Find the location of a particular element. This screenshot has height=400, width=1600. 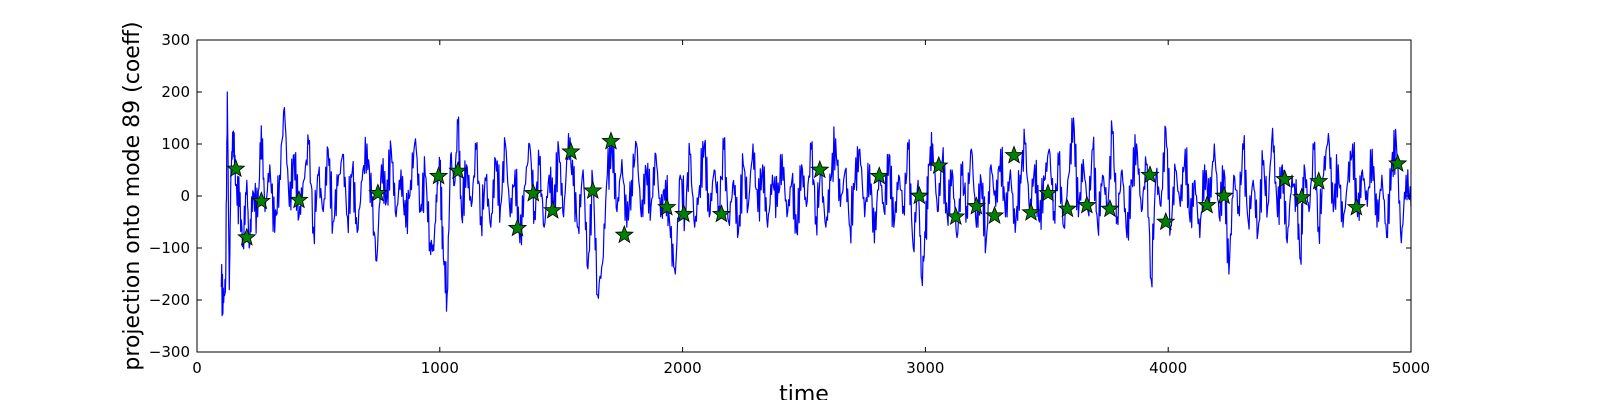

x-tick-label: 1000 is located at coordinates (440, 368).